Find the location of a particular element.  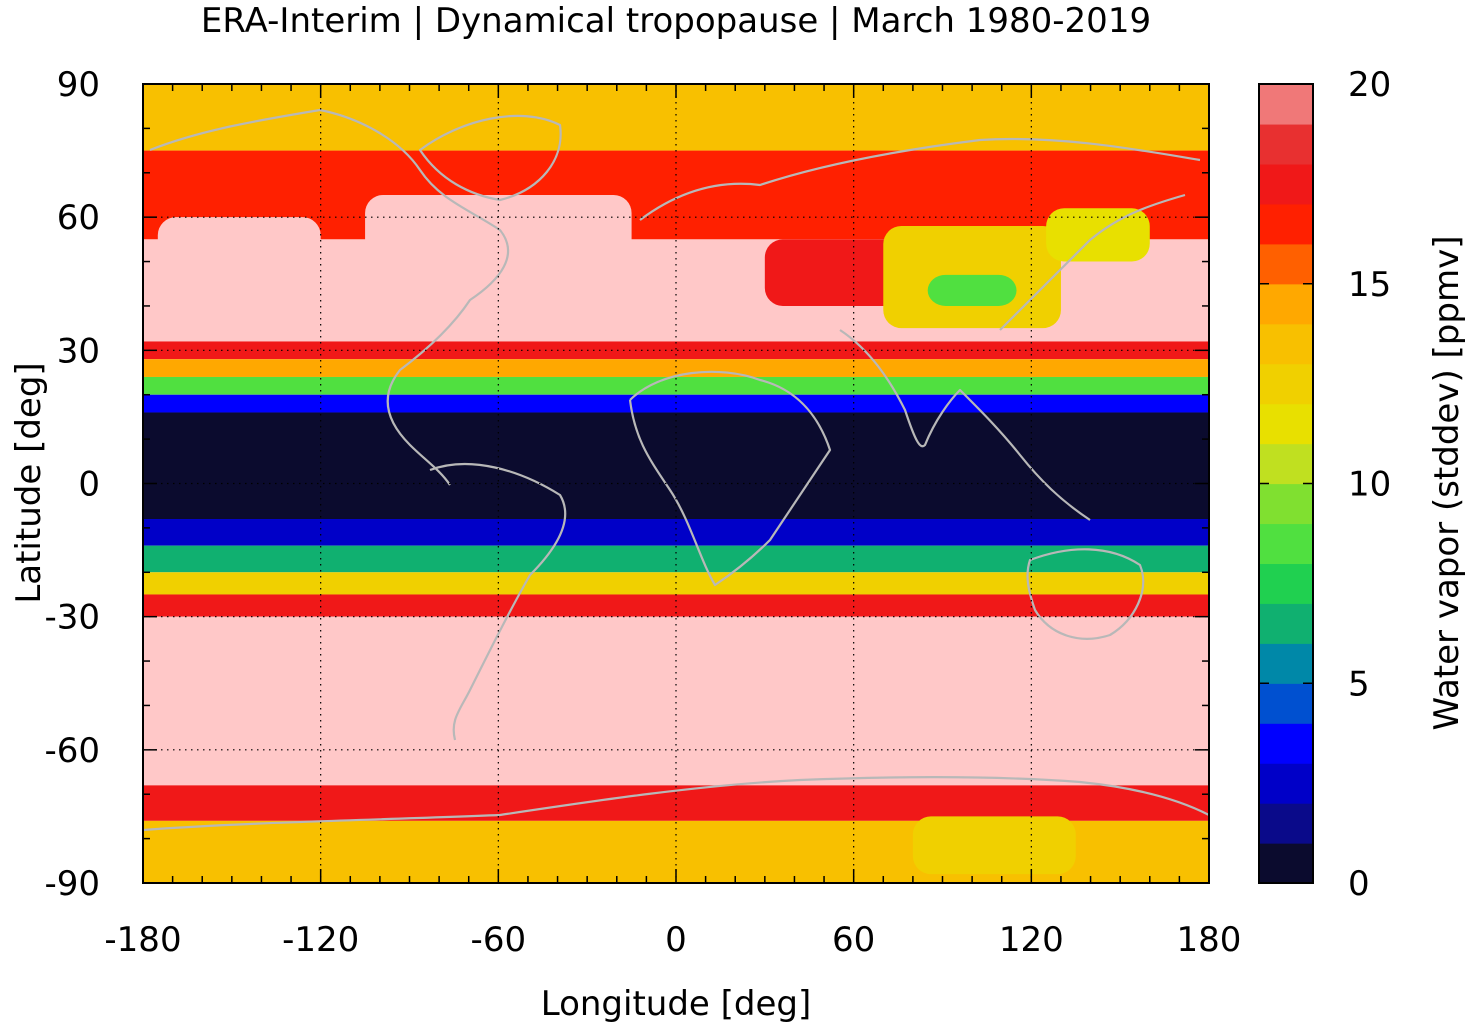

x-tick-label: -180 is located at coordinates (142, 940).